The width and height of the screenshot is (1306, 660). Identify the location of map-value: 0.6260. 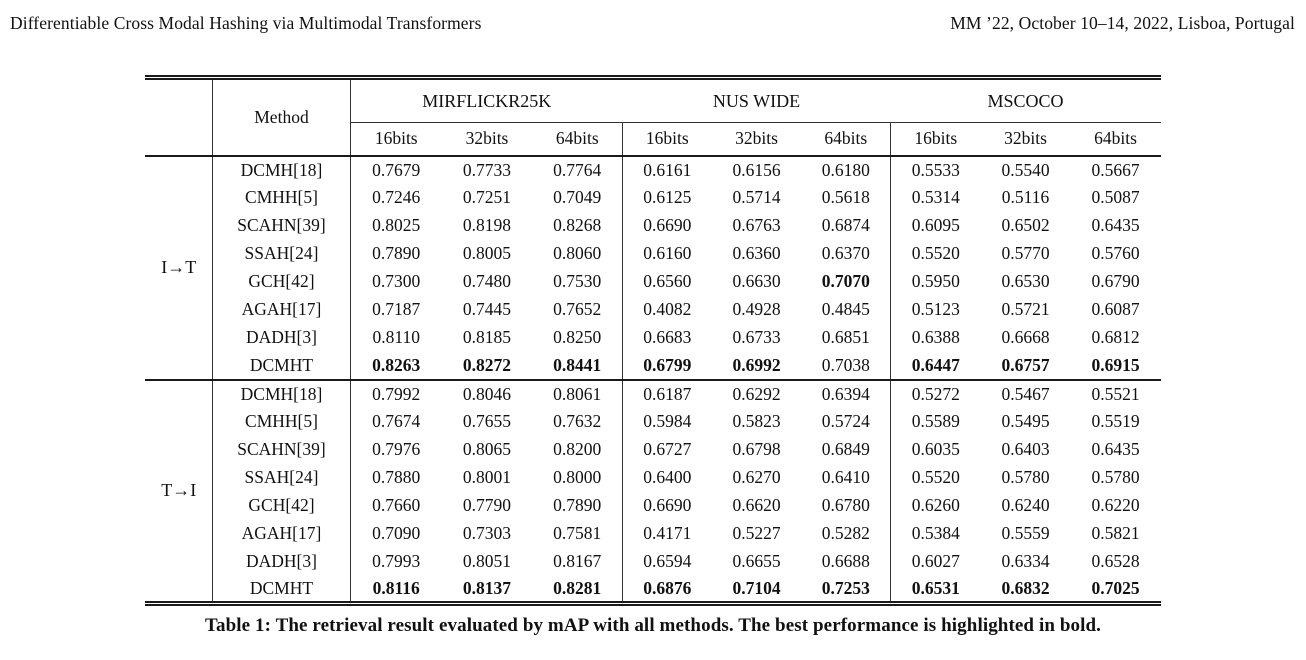
(935, 505).